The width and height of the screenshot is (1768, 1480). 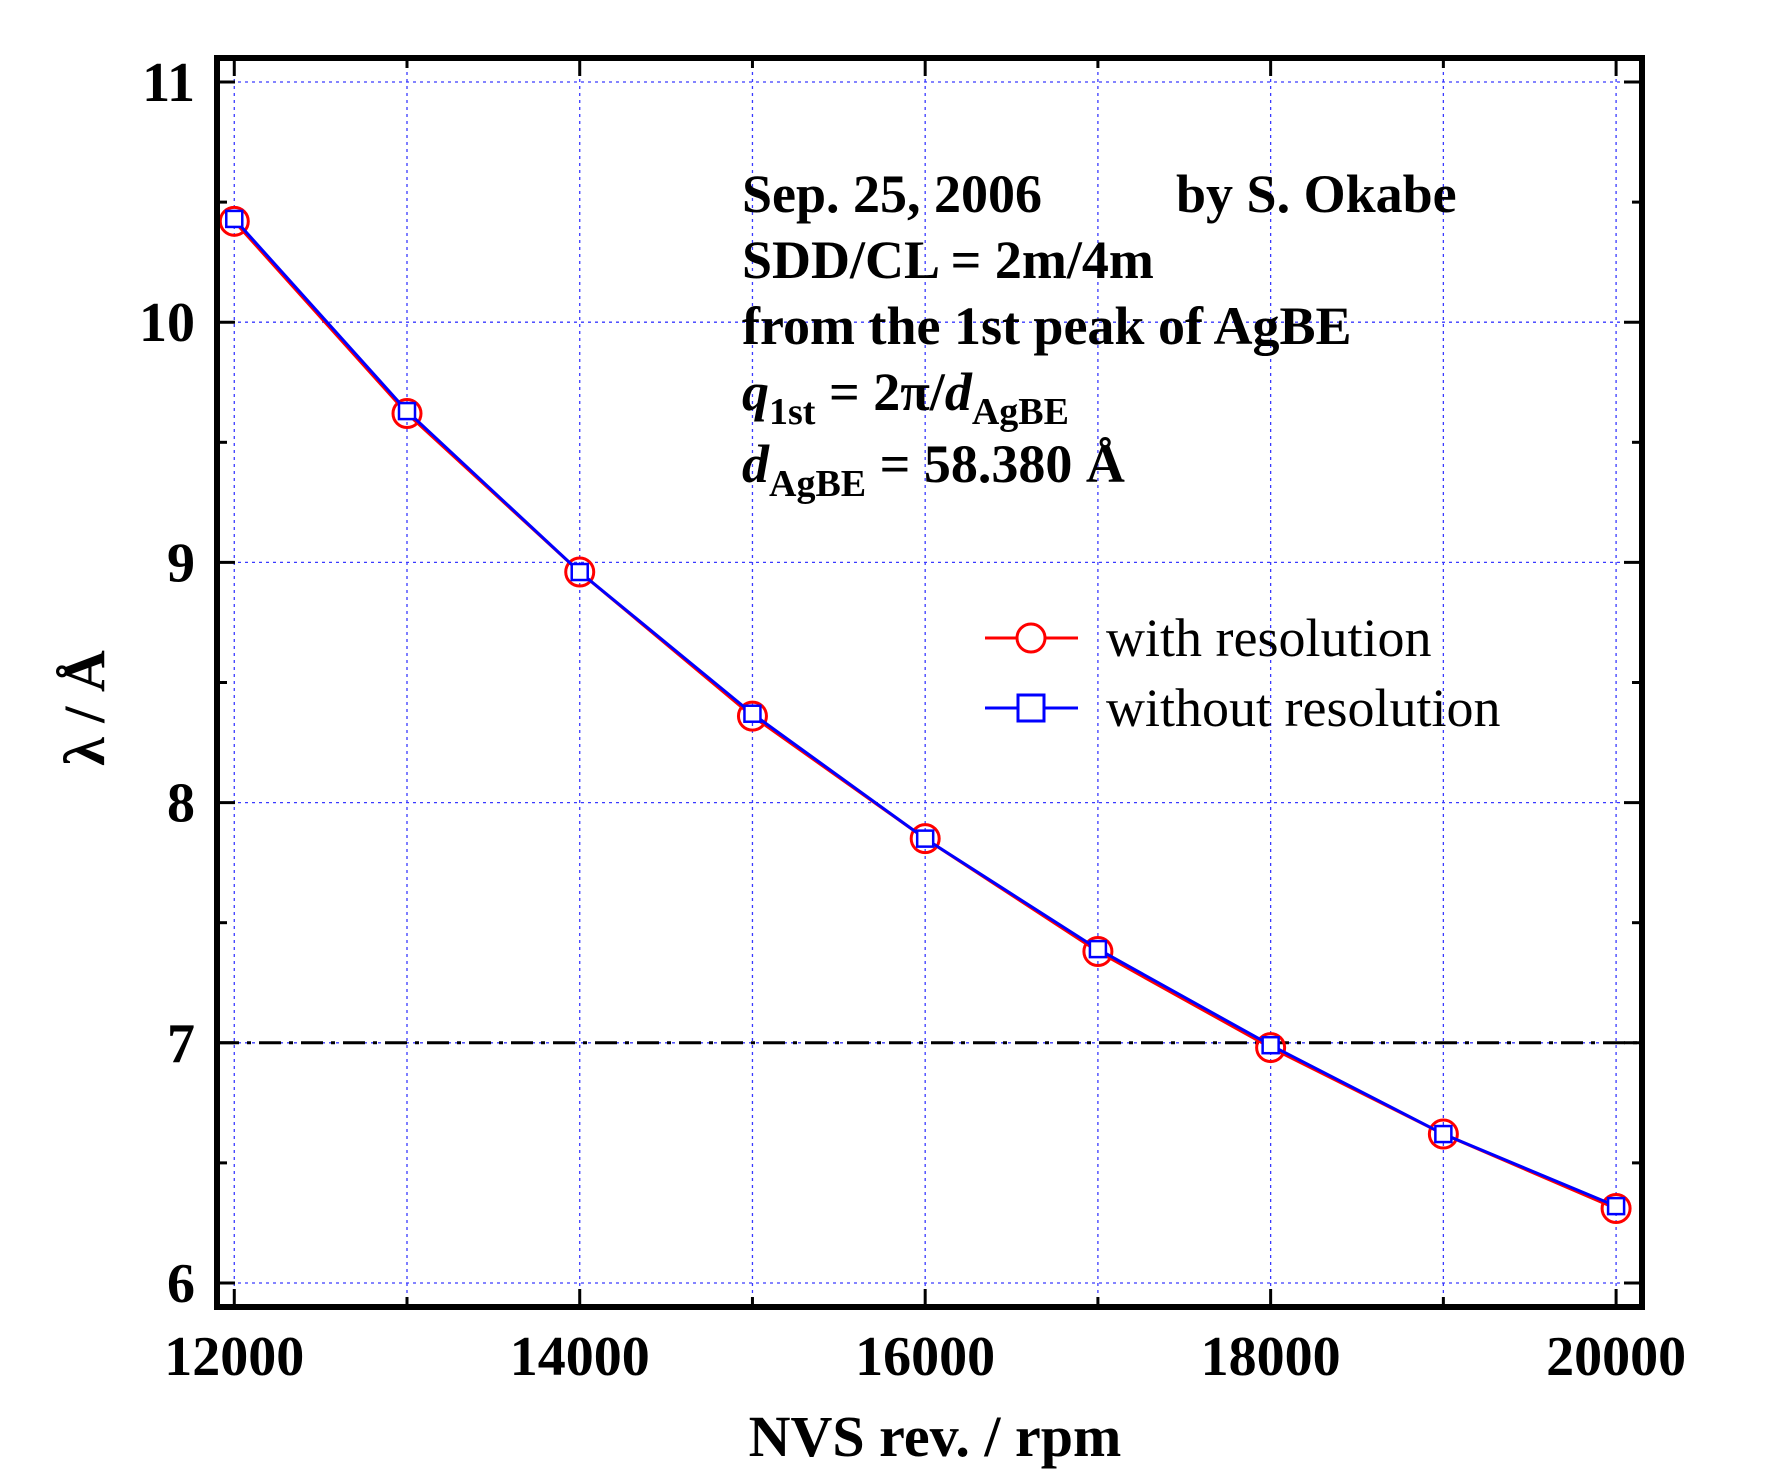 I want to click on annotation-source: from the 1st peak of AgBE, so click(x=1047, y=326).